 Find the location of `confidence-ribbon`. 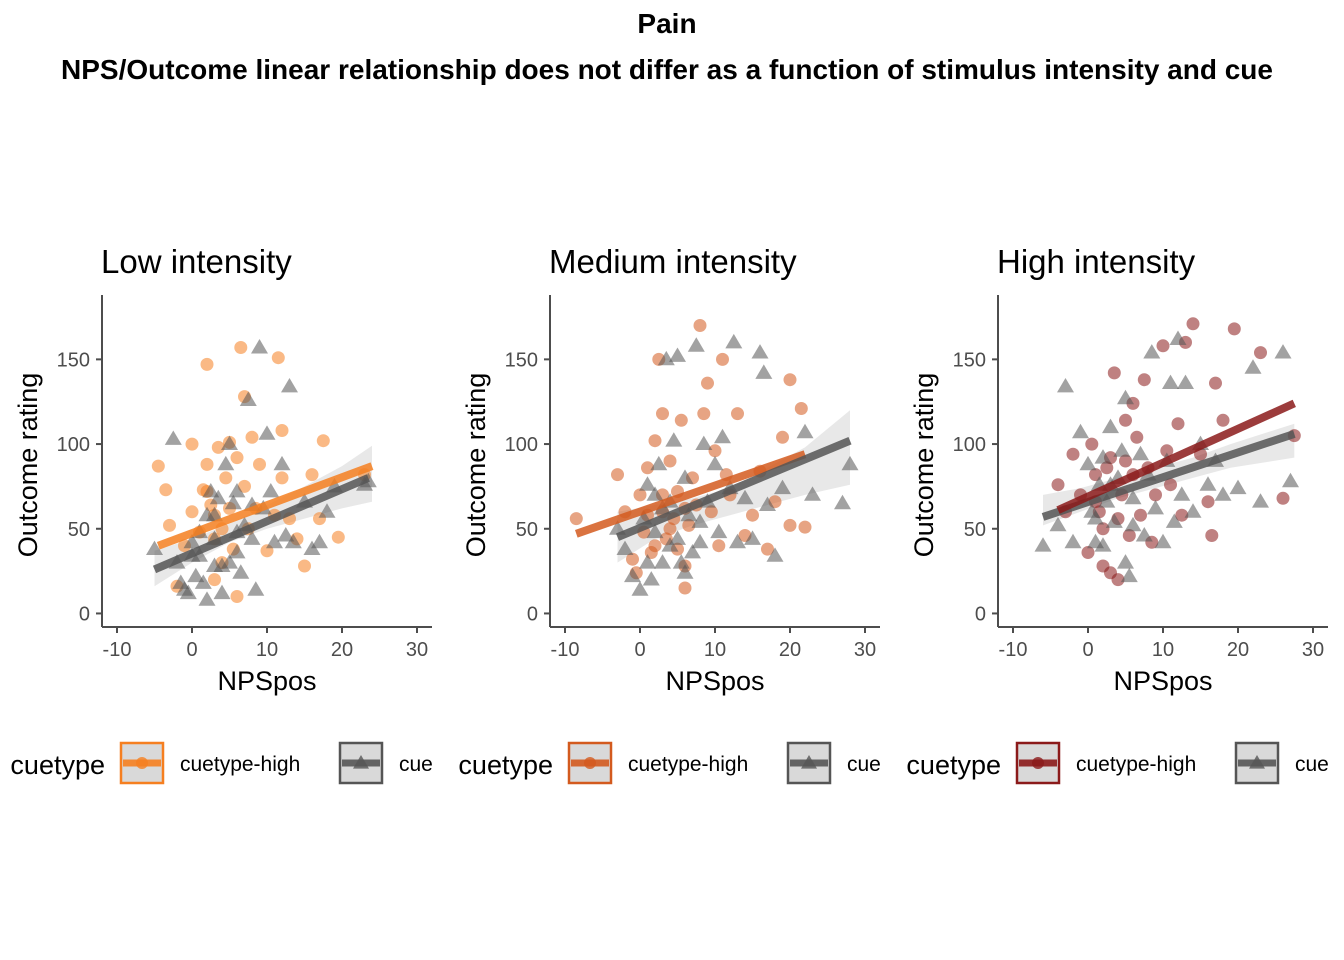

confidence-ribbon is located at coordinates (263, 516).